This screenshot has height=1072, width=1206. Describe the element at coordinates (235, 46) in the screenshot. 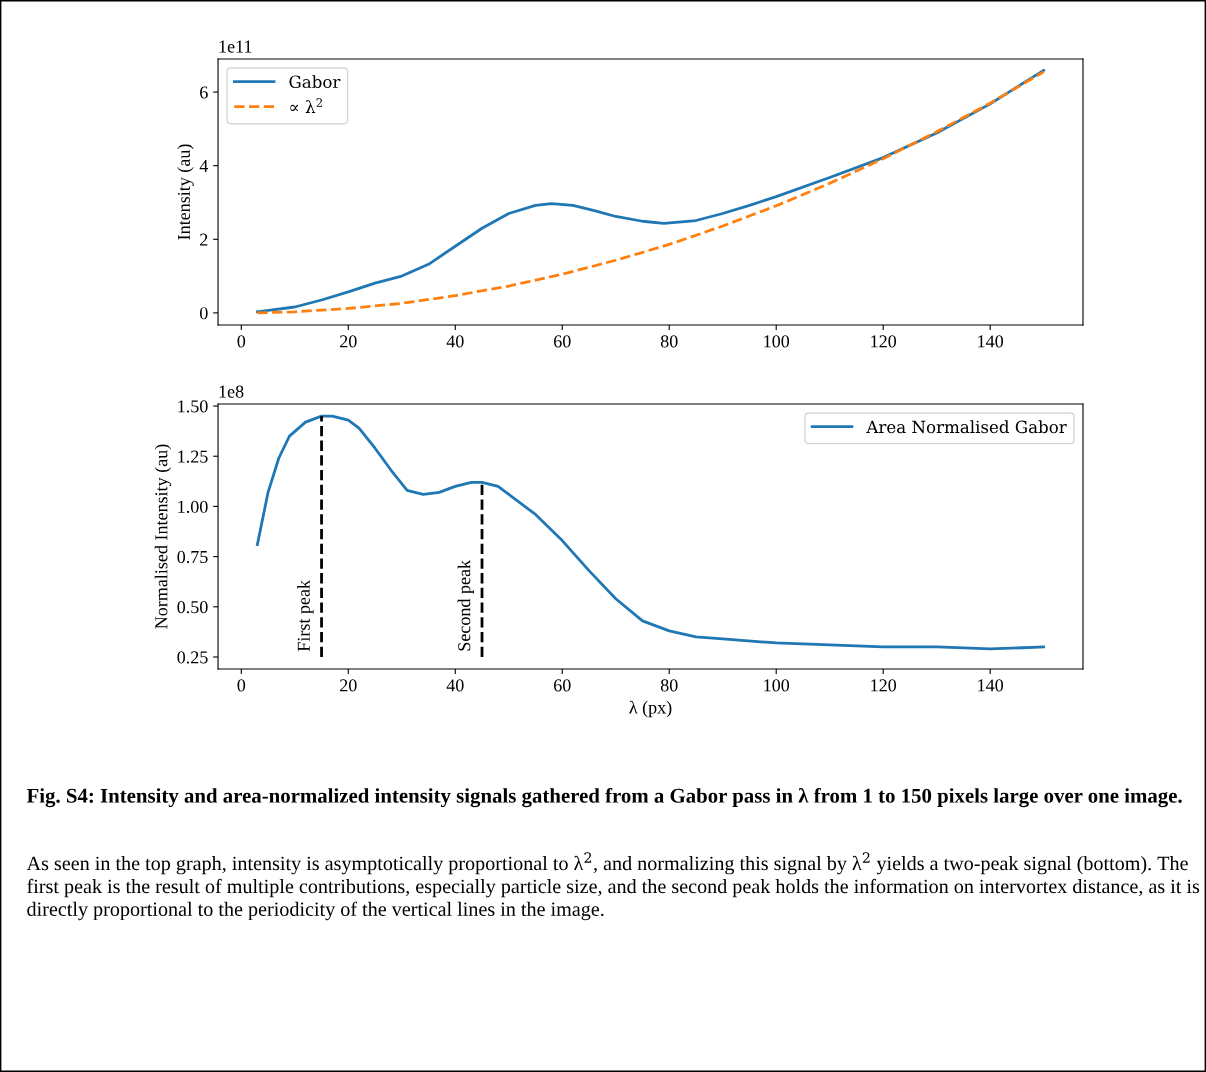

I see `text: 1e11` at that location.